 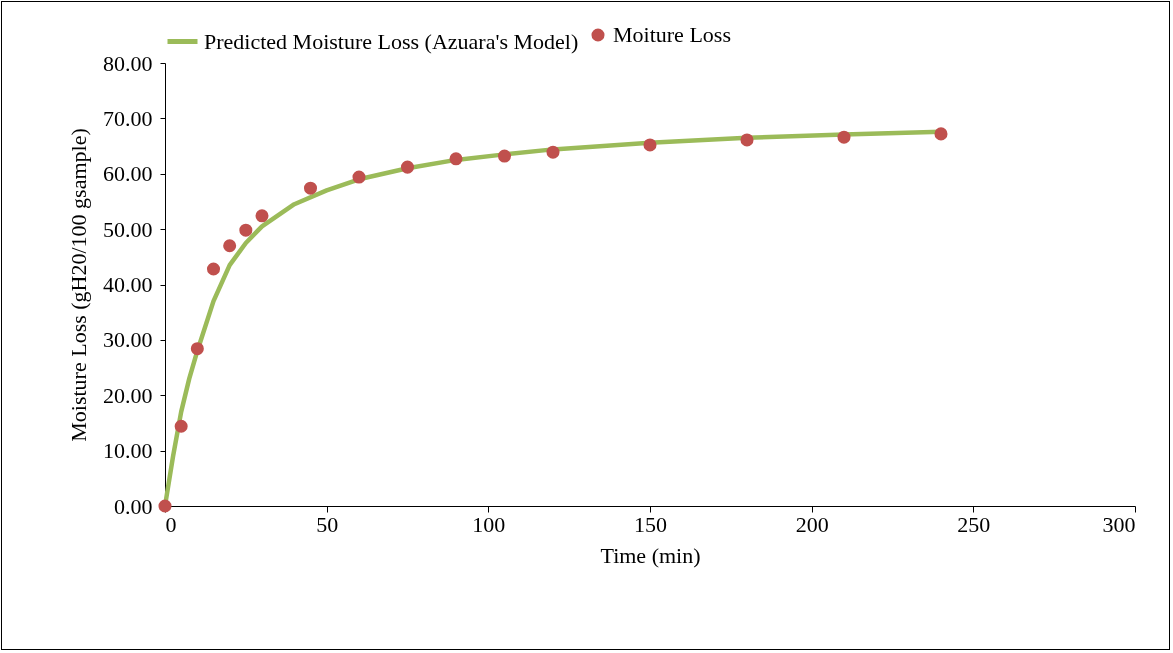 What do you see at coordinates (171, 524) in the screenshot?
I see `x-tick-label: 0` at bounding box center [171, 524].